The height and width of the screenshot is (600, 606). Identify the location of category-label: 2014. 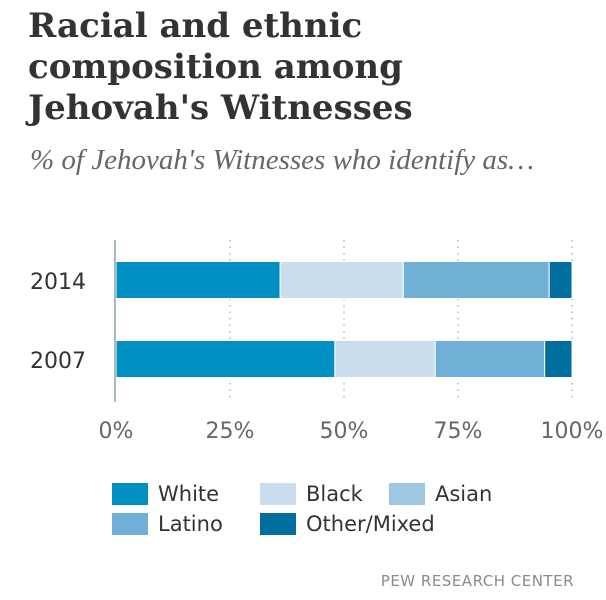
(58, 282).